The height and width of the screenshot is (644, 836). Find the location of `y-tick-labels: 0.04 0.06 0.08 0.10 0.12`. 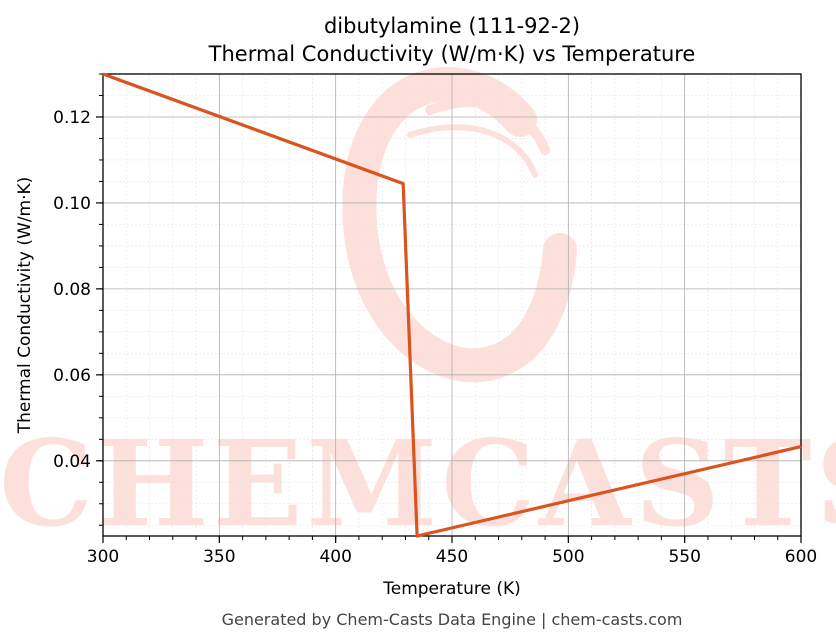

y-tick-labels: 0.04 0.06 0.08 0.10 0.12 is located at coordinates (72, 290).